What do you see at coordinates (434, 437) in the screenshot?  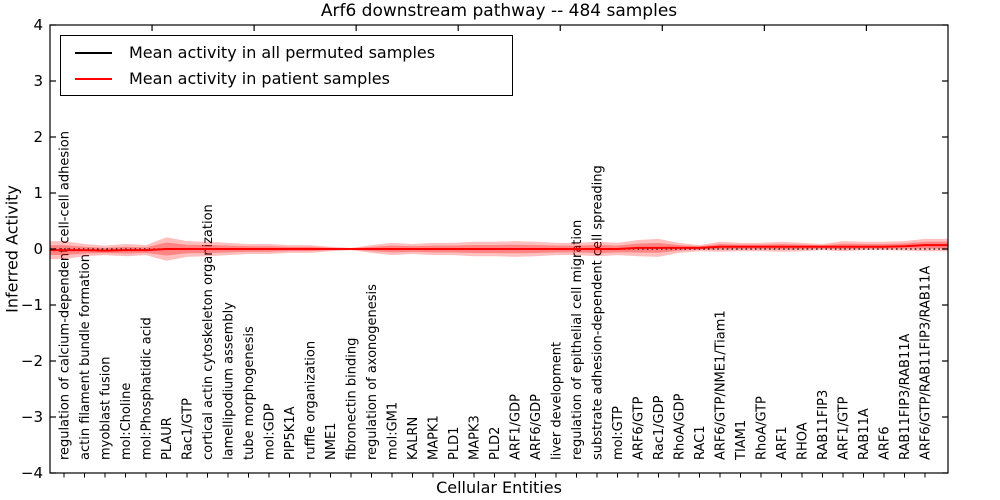 I see `x-tick-label: MAPK1` at bounding box center [434, 437].